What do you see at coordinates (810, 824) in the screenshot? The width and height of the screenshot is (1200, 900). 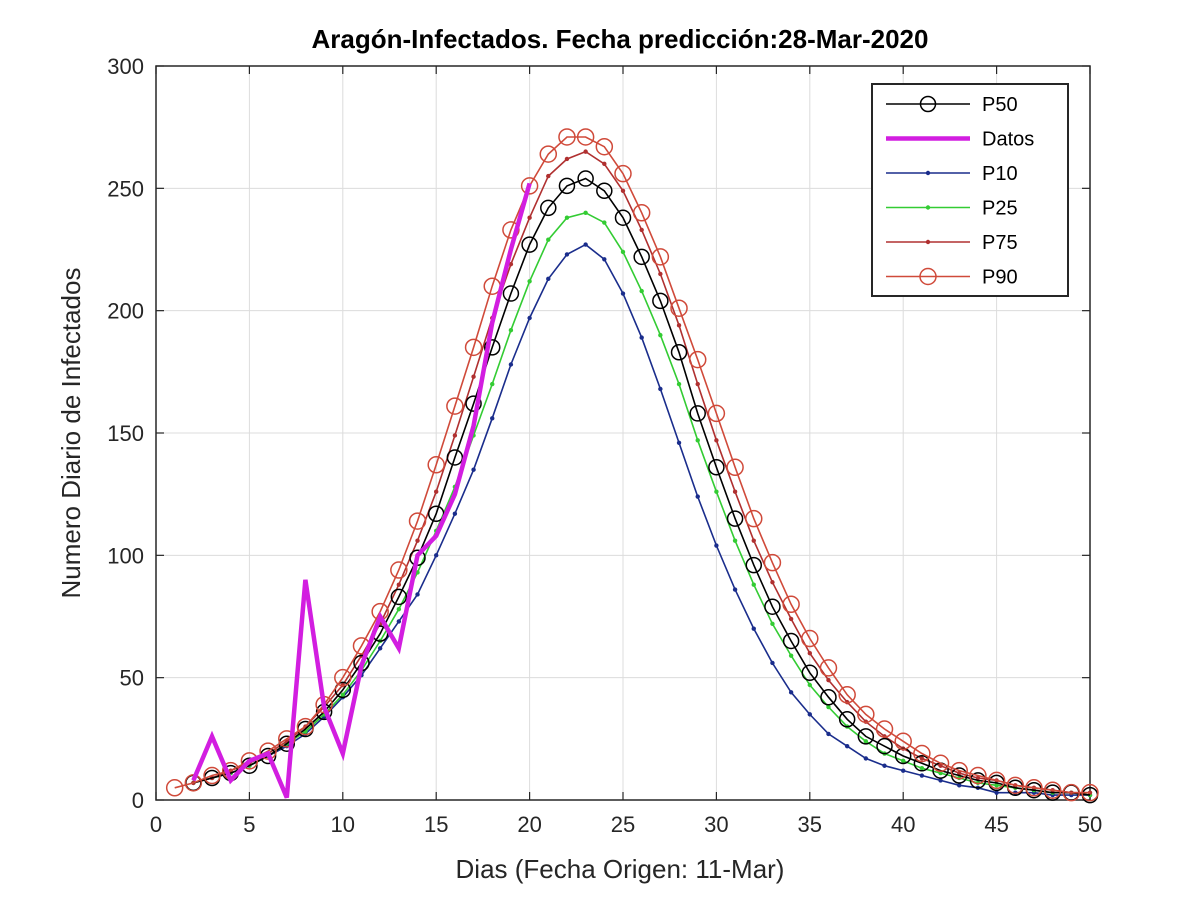 I see `x-tick-label: 35` at bounding box center [810, 824].